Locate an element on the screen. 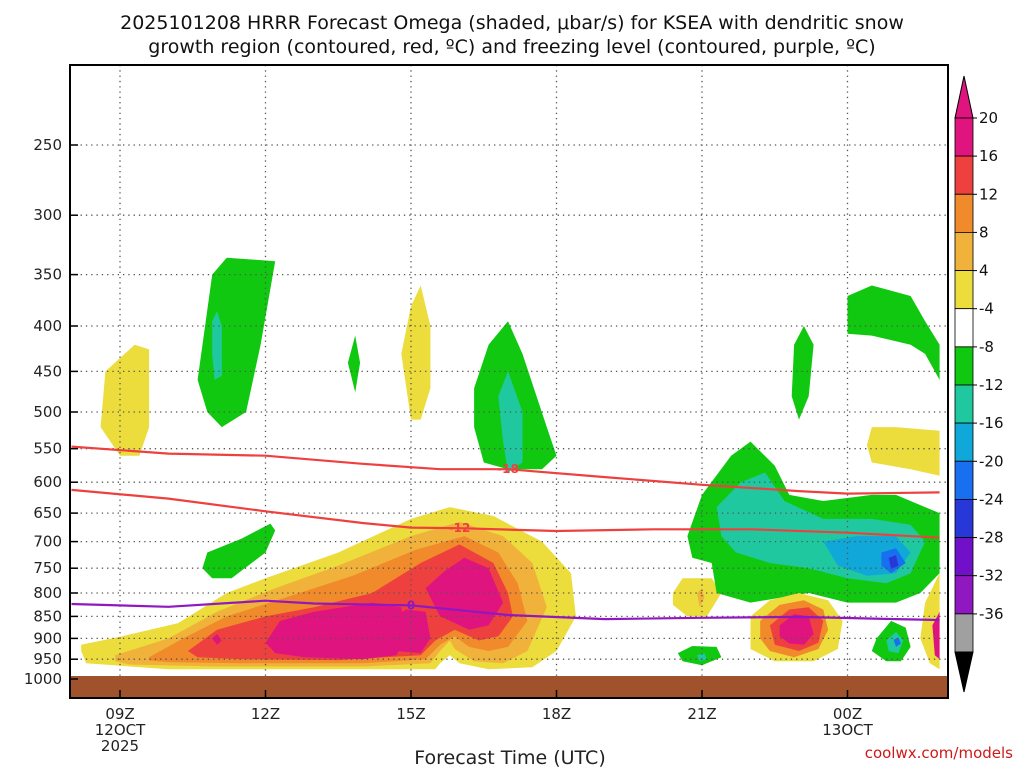 The height and width of the screenshot is (768, 1024). contour-label-18-c-isotherm: -18 is located at coordinates (508, 469).